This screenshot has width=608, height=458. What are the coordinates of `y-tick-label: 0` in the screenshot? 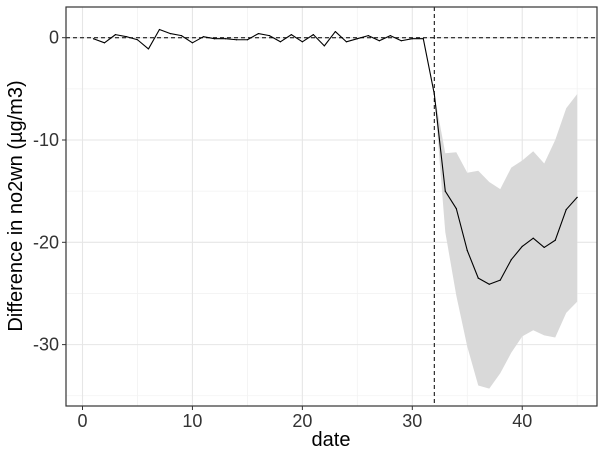 It's located at (54, 38).